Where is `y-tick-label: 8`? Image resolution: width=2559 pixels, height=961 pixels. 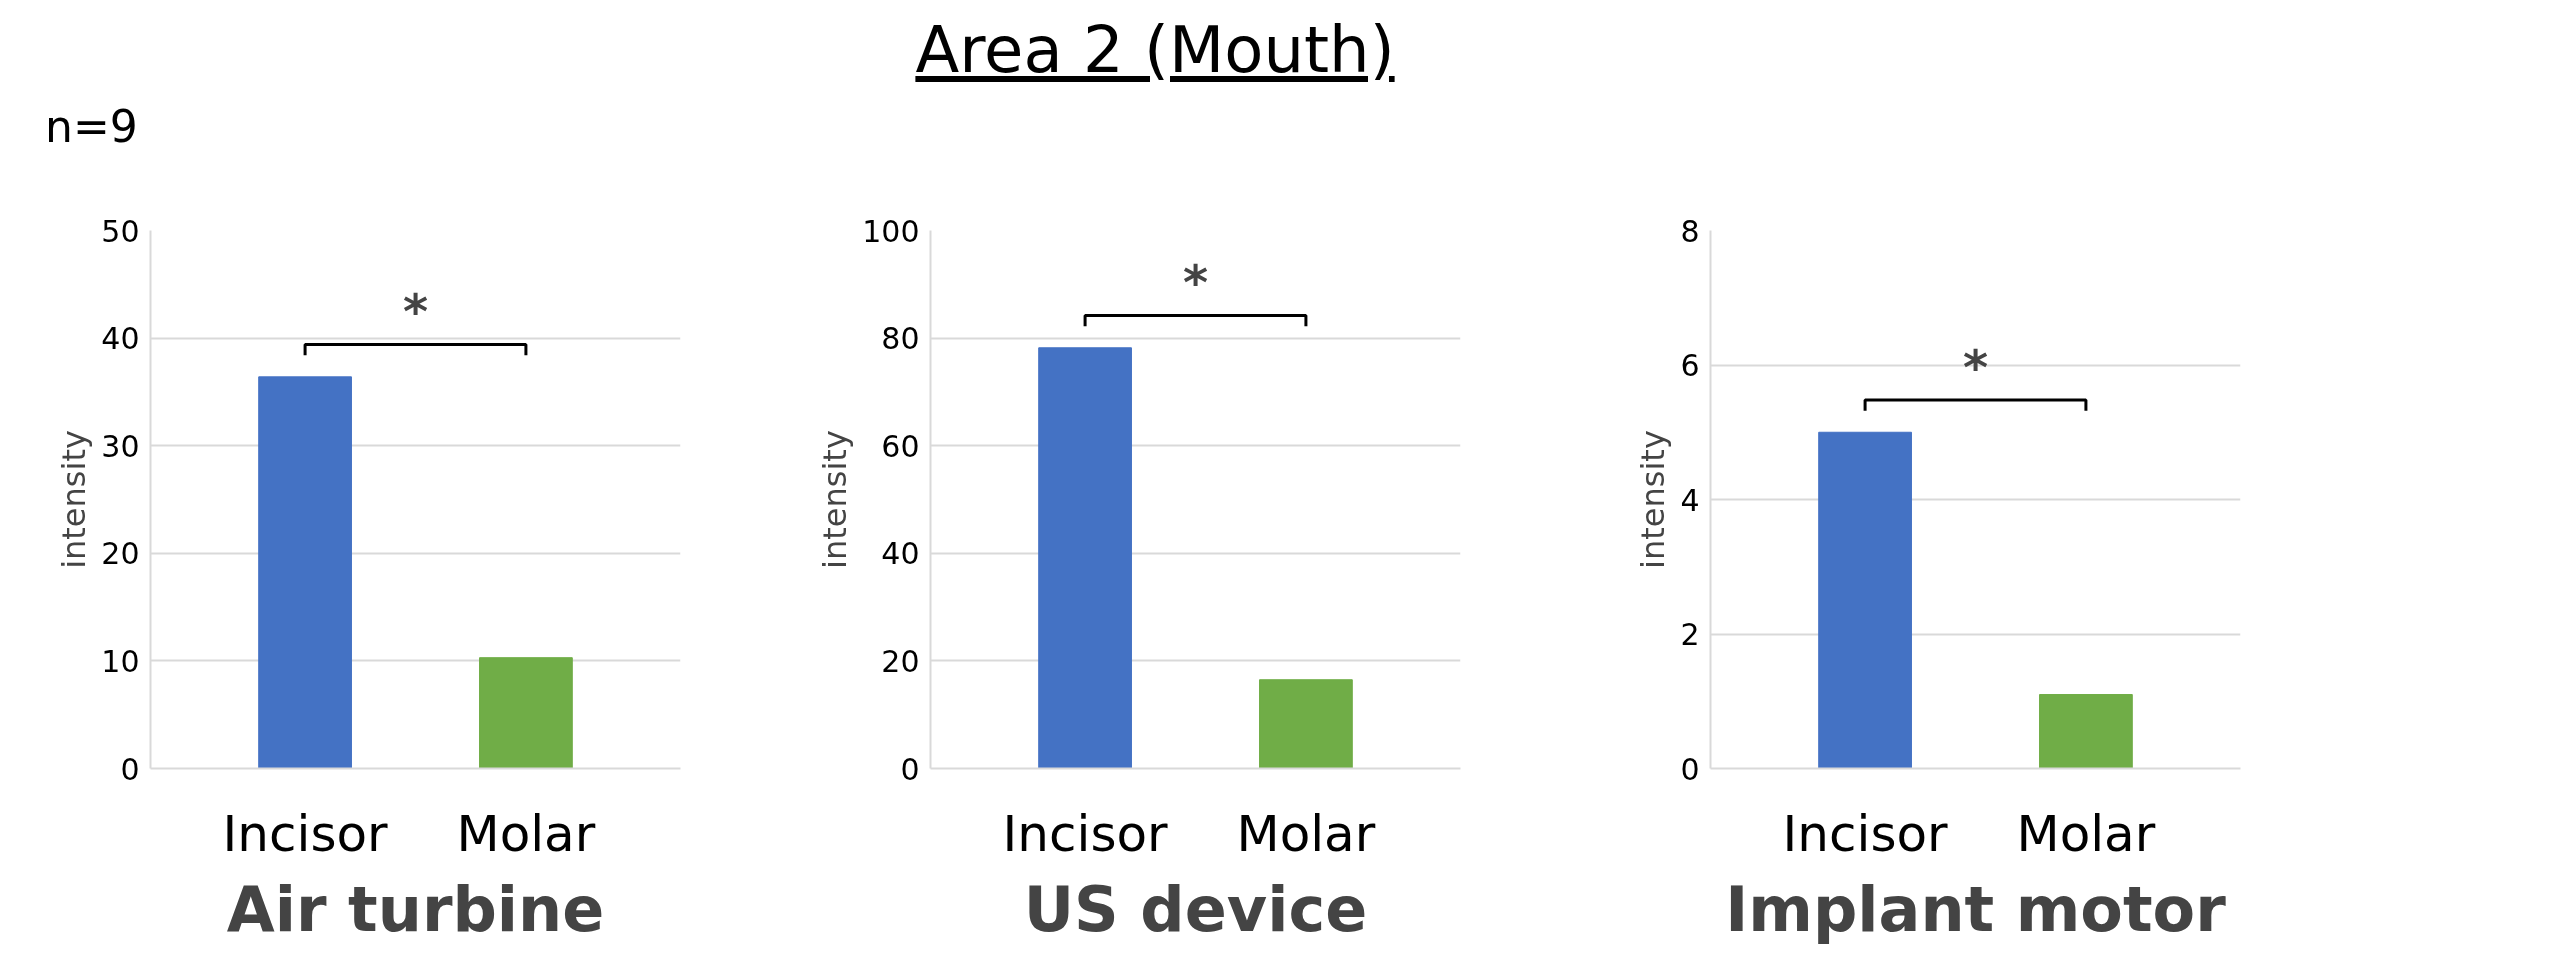
y-tick-label: 8 is located at coordinates (1690, 231).